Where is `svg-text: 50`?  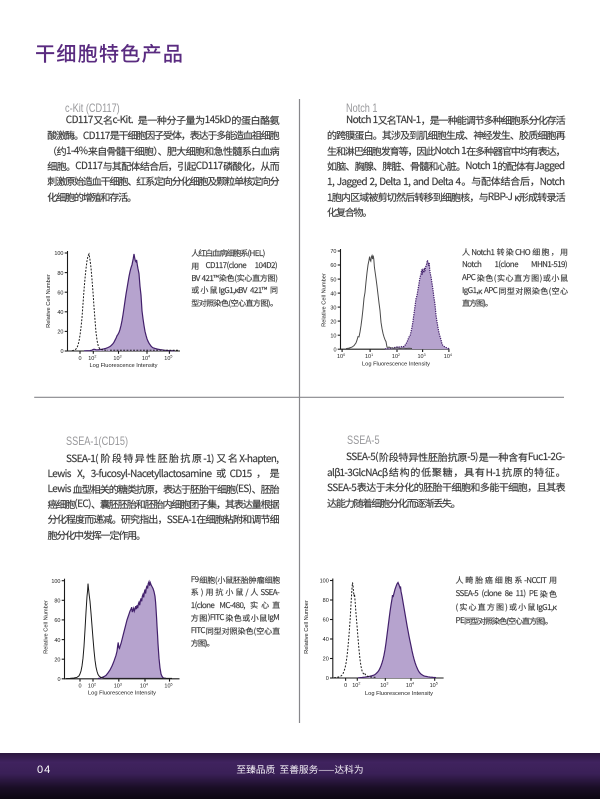
svg-text: 50 is located at coordinates (333, 280).